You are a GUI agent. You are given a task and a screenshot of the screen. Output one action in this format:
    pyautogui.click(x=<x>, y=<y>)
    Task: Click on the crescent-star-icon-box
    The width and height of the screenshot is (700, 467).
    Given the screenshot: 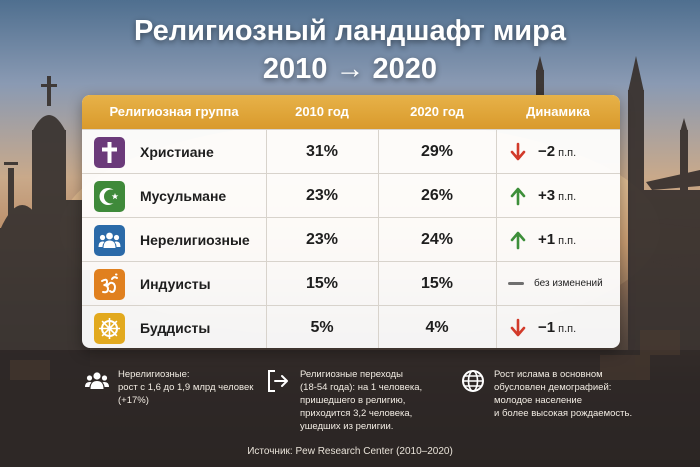 What is the action you would take?
    pyautogui.click(x=109, y=196)
    